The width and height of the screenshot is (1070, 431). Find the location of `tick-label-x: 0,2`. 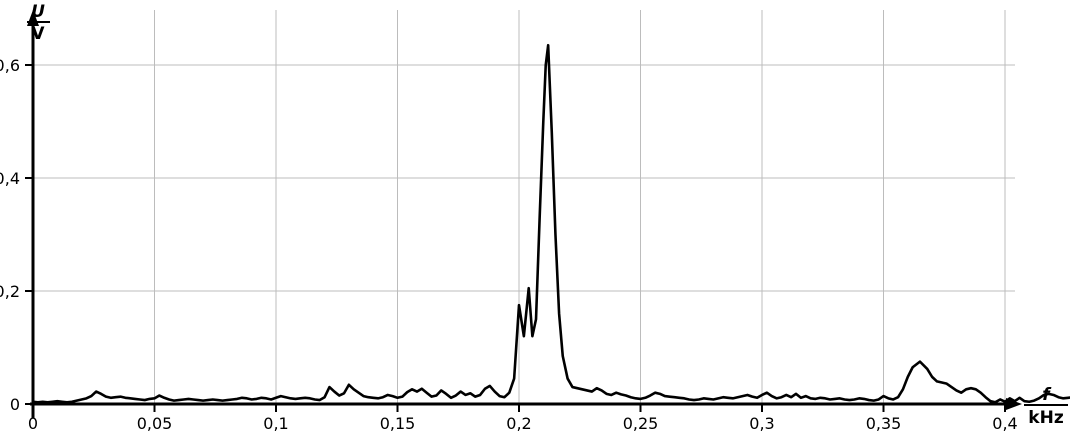

tick-label-x: 0,2 is located at coordinates (518, 422).